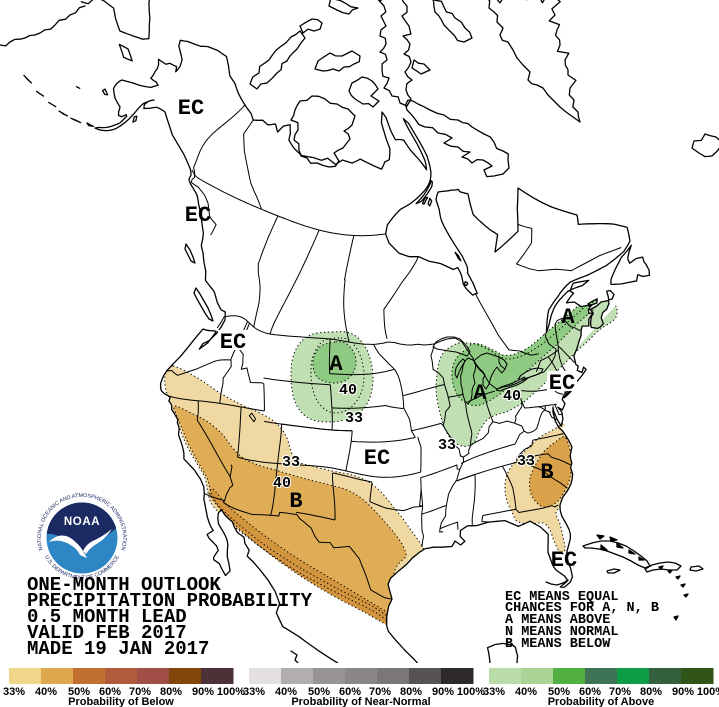  What do you see at coordinates (561, 597) in the screenshot?
I see `svg-text: EC MEANS EQUAL` at bounding box center [561, 597].